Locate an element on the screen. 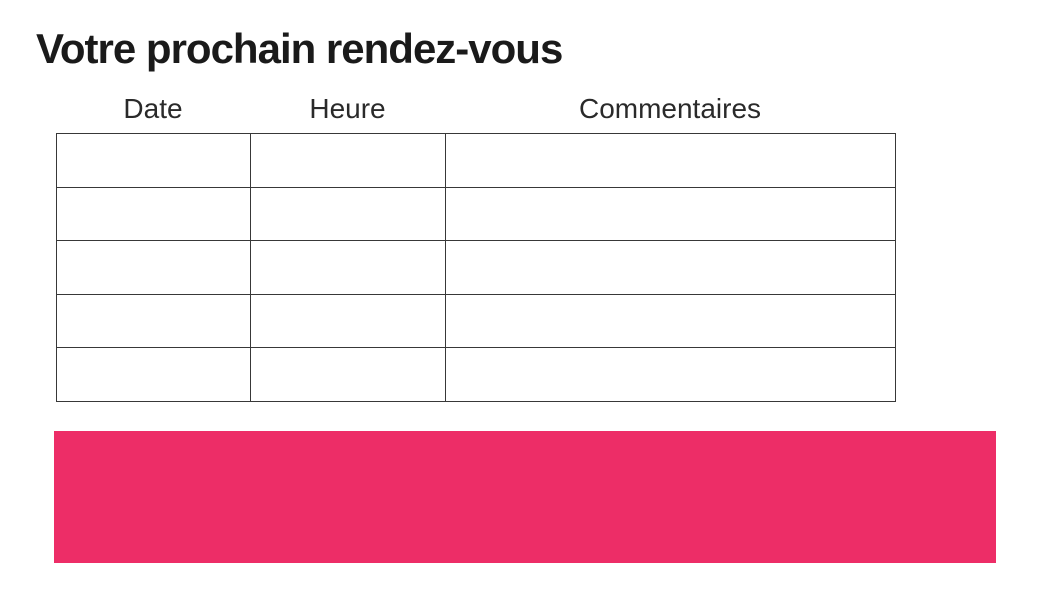 The image size is (1050, 600). column-header-heure: Heure is located at coordinates (347, 108).